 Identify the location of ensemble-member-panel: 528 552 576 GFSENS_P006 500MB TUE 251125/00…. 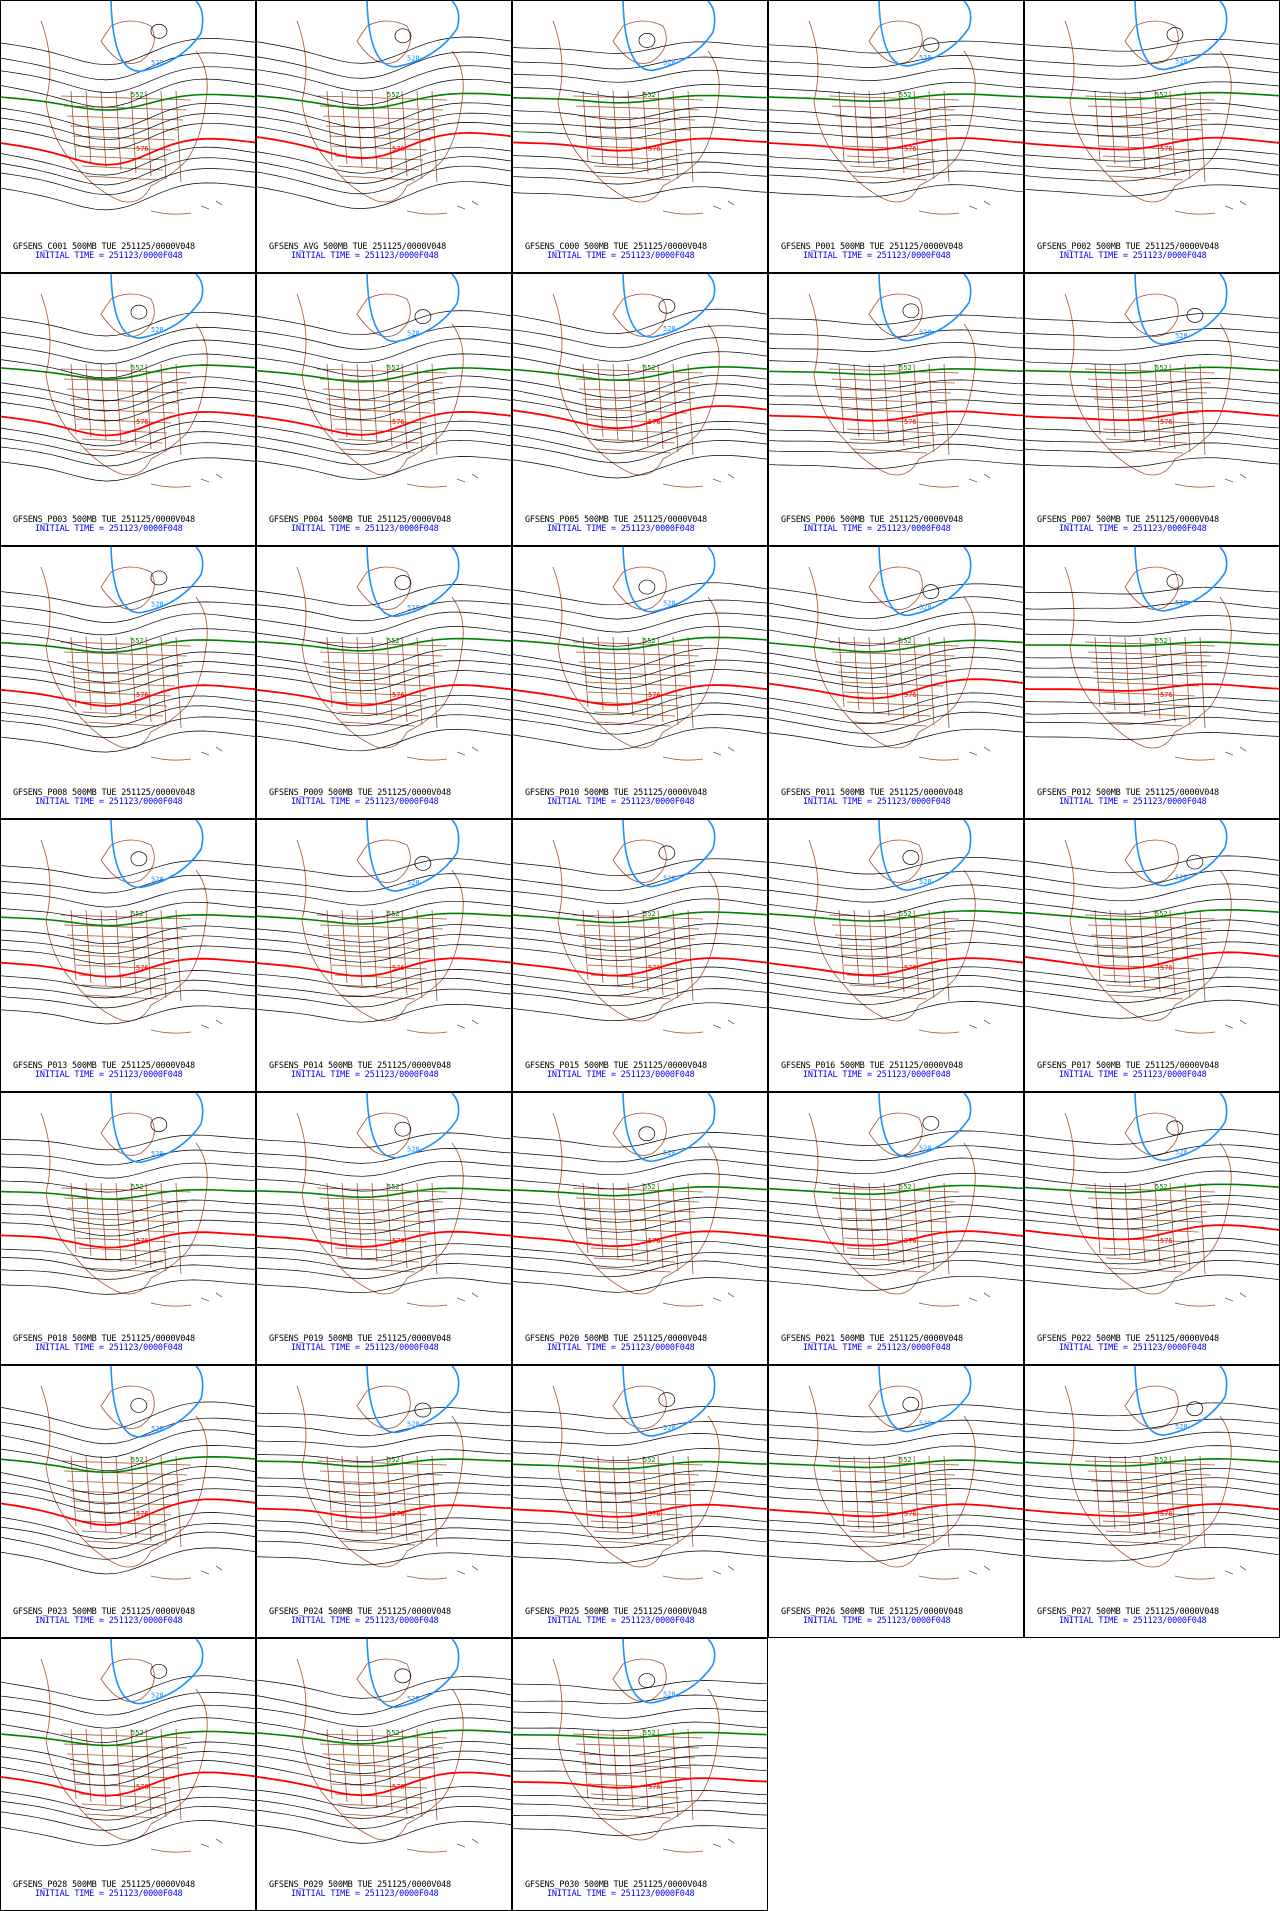
(896, 409).